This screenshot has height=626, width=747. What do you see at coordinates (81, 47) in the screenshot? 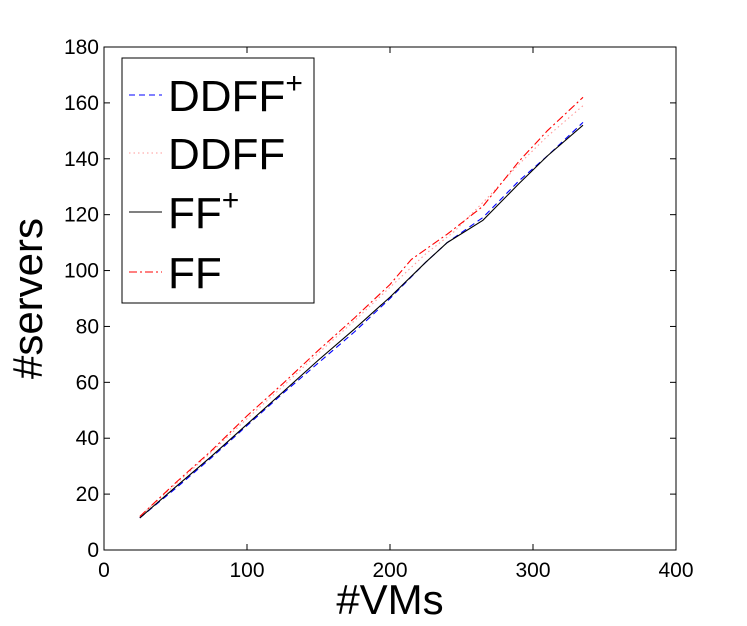
I see `y-tick-label: 180` at bounding box center [81, 47].